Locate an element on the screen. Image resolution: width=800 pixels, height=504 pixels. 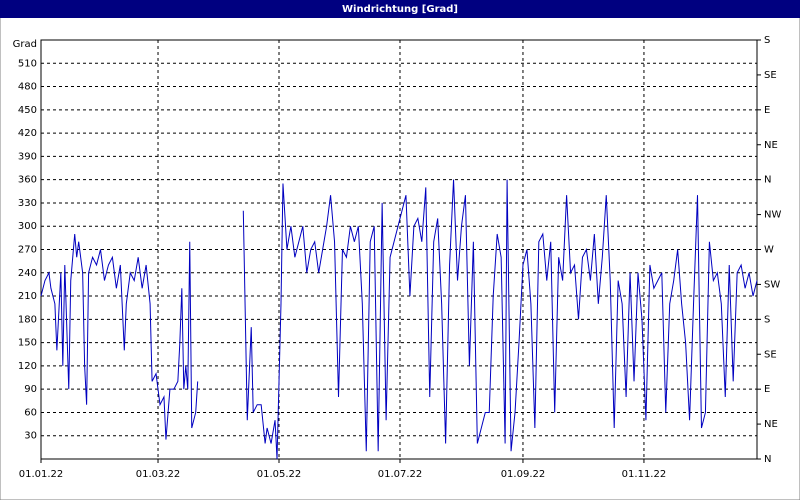
x-tick-label: 01.07.22 is located at coordinates (400, 474).